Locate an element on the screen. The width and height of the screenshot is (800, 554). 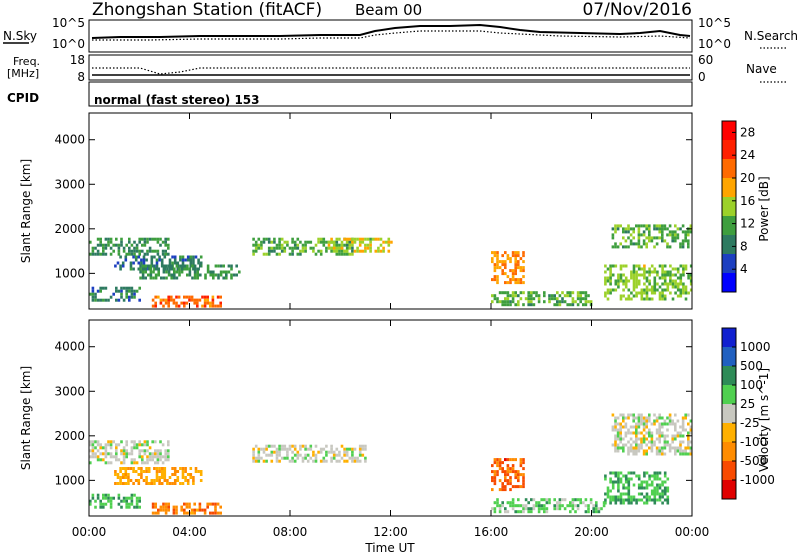
velocity-data-layer is located at coordinates (391, 464).